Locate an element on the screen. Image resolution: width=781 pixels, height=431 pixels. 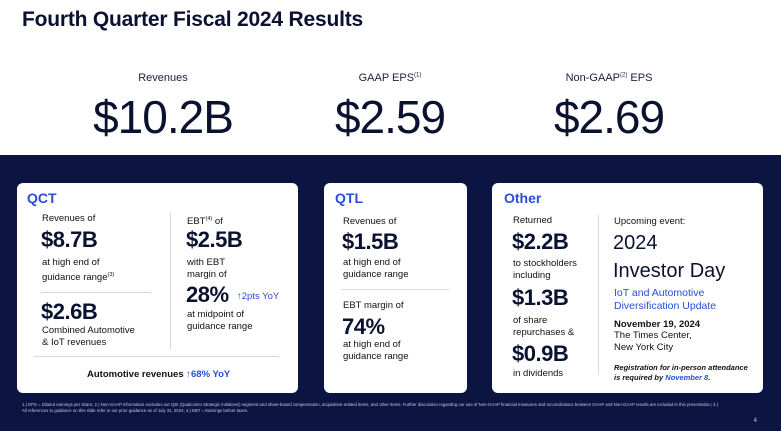
kpi-value: $2.69 is located at coordinates (609, 117).